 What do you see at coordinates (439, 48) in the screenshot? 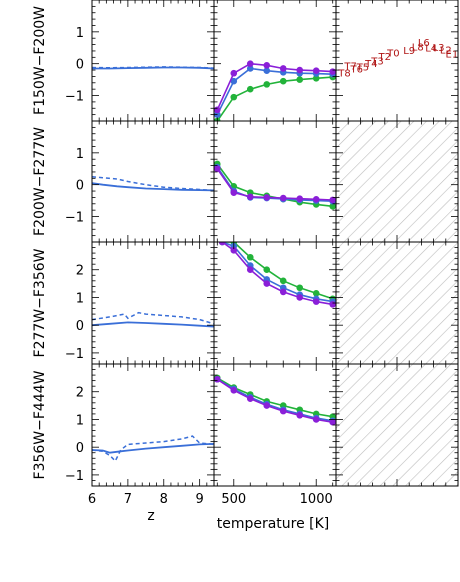
I see `spectral-type-label: L3` at bounding box center [439, 48].